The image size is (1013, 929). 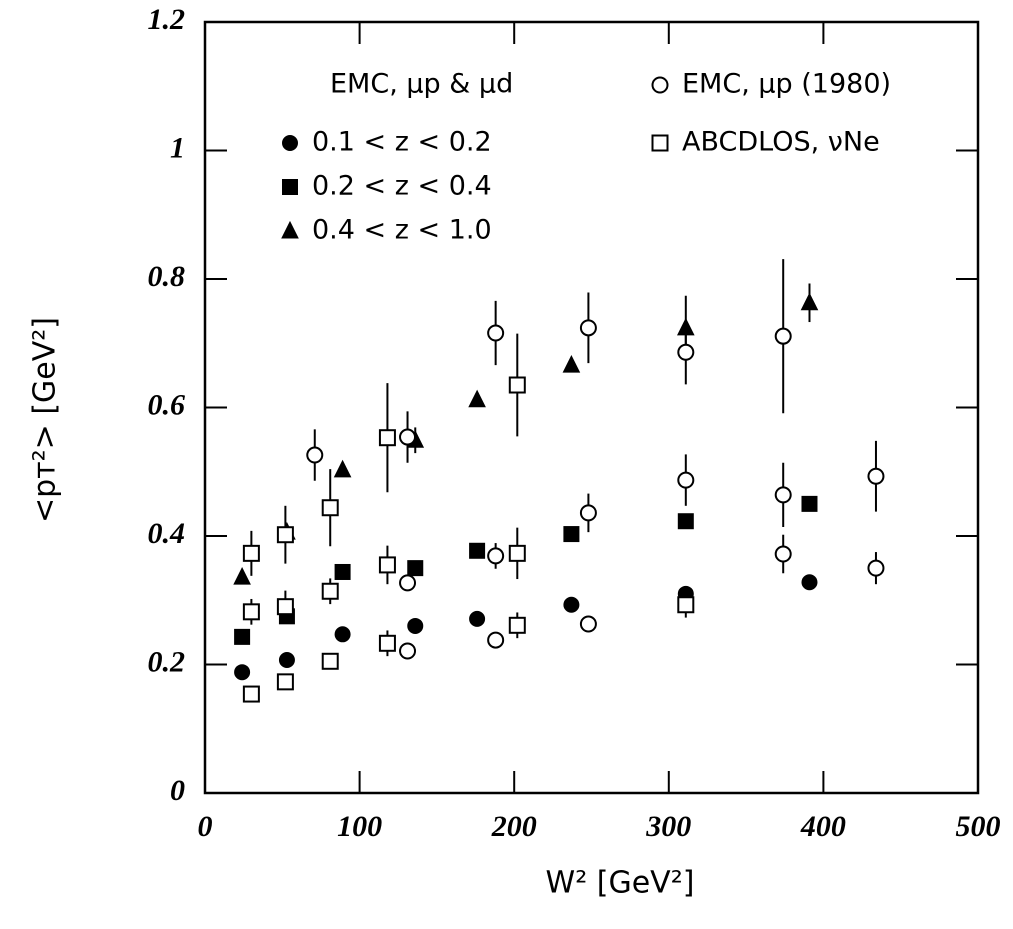 I want to click on legend-label: EMC, μp (1980), so click(x=786, y=84).